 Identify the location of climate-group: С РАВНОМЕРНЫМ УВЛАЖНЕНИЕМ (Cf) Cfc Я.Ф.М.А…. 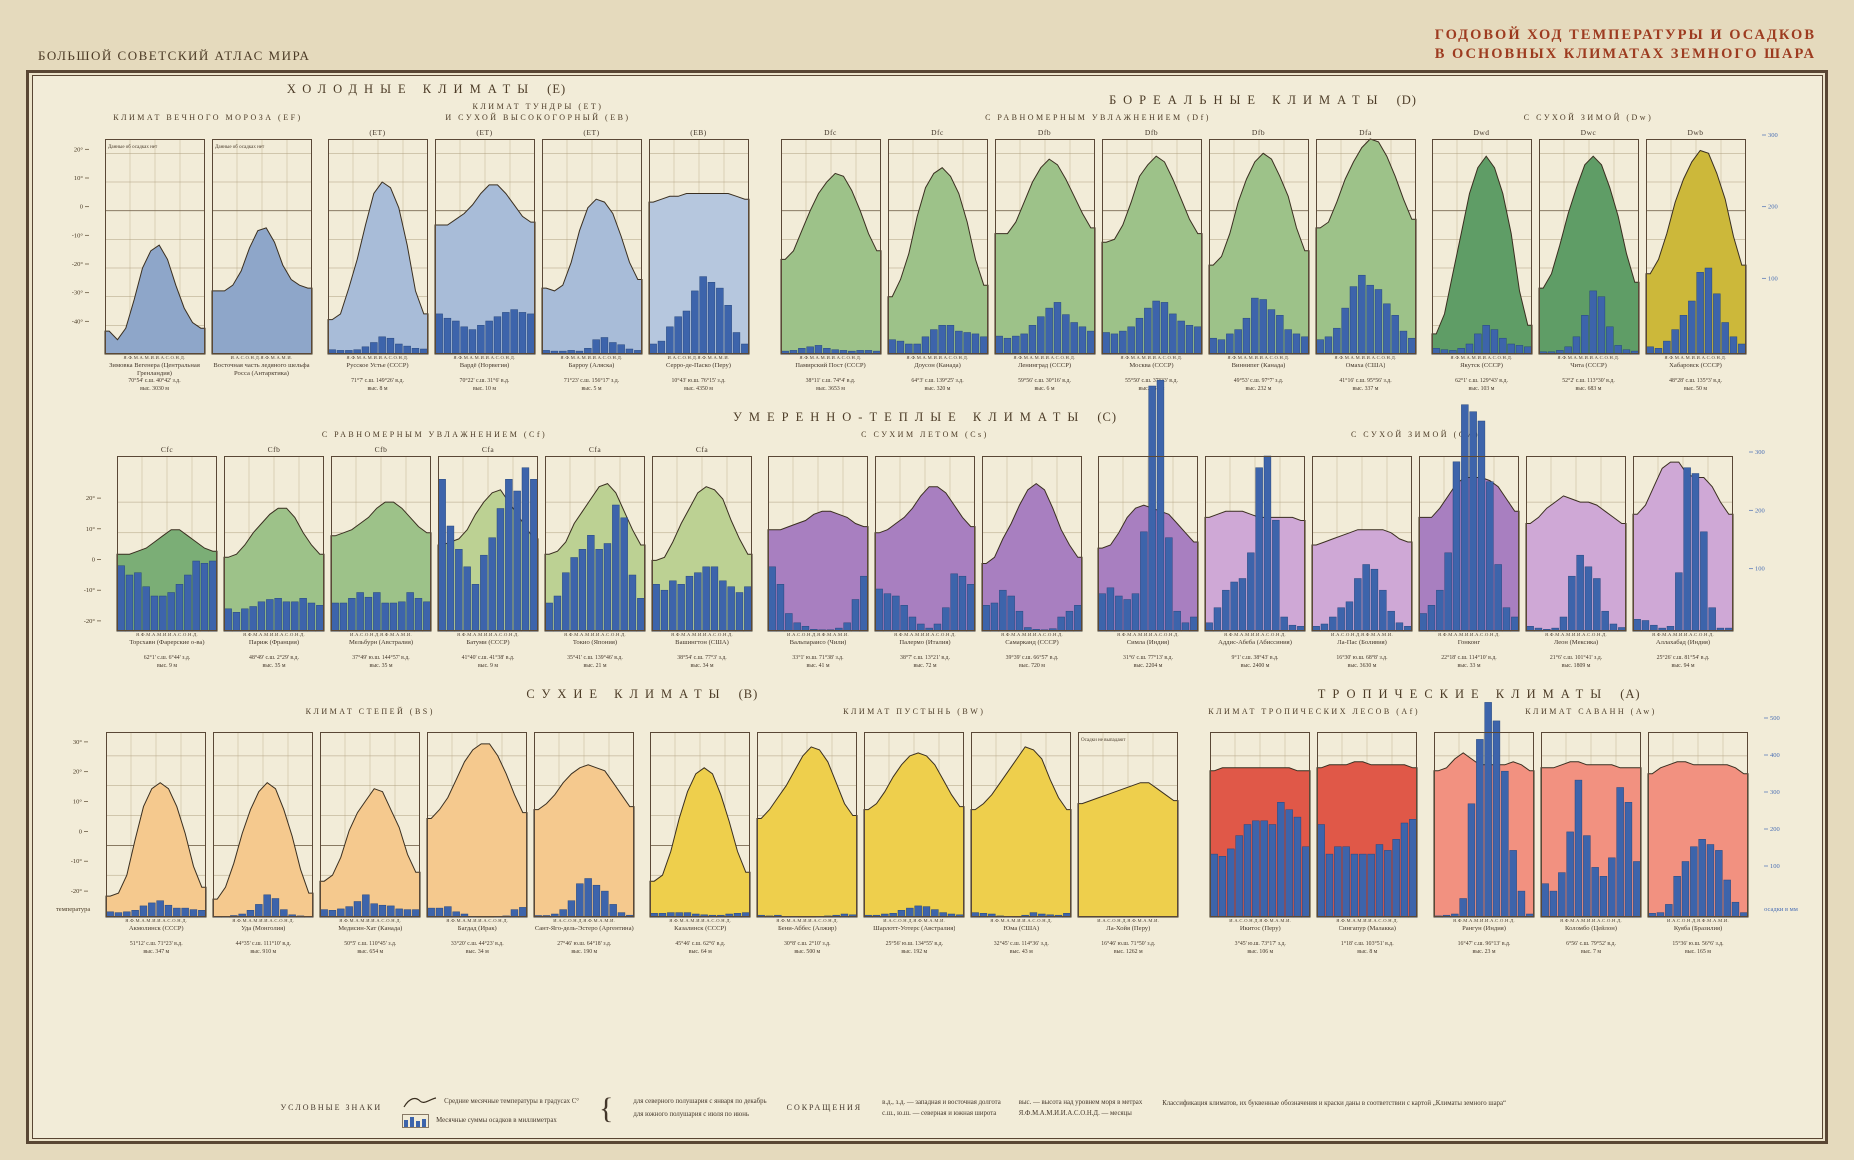
(434, 550).